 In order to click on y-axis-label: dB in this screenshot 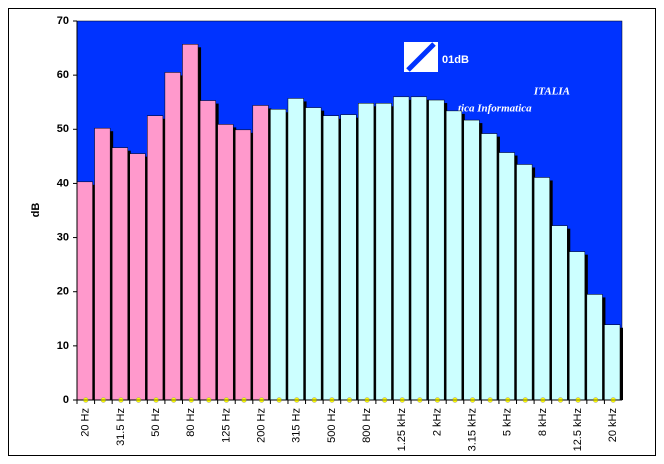, I will do `click(36, 210)`.